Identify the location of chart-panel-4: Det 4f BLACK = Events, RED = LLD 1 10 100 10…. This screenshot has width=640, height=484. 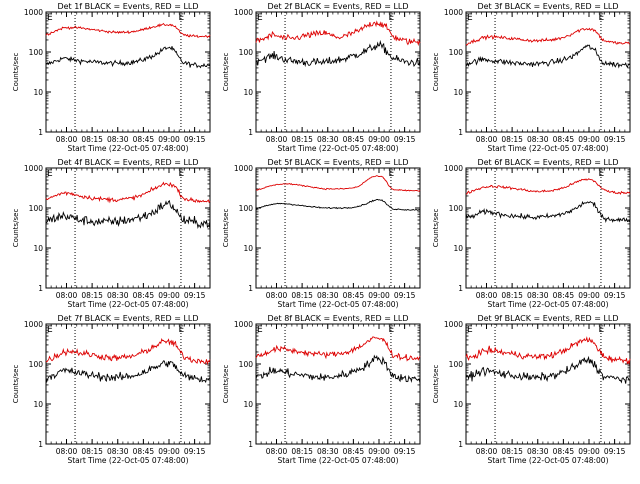
(111, 233).